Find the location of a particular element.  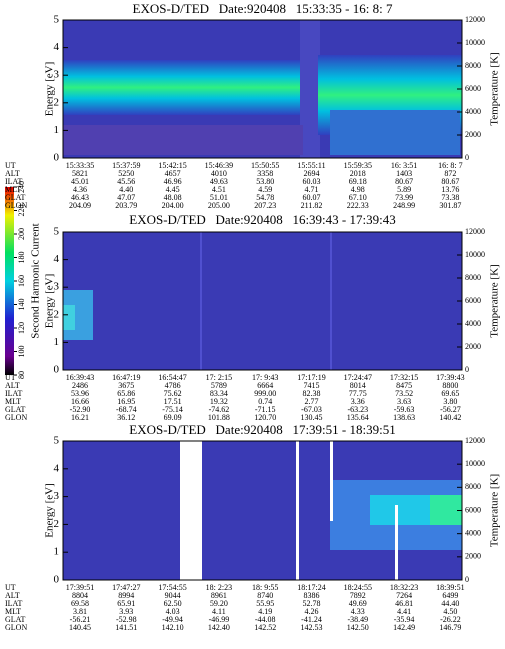

table-cell: 62.50 is located at coordinates (173, 603).